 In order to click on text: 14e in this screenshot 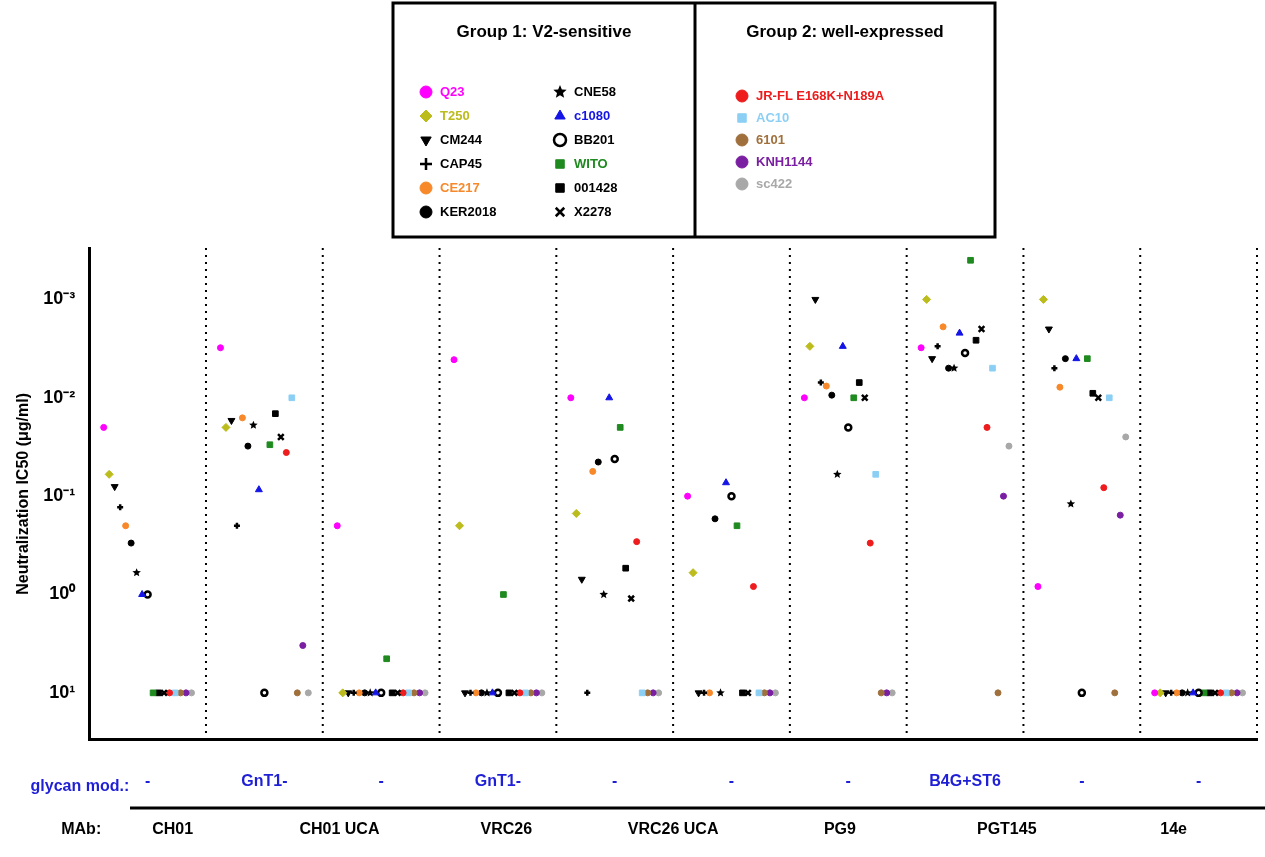, I will do `click(1174, 829)`.